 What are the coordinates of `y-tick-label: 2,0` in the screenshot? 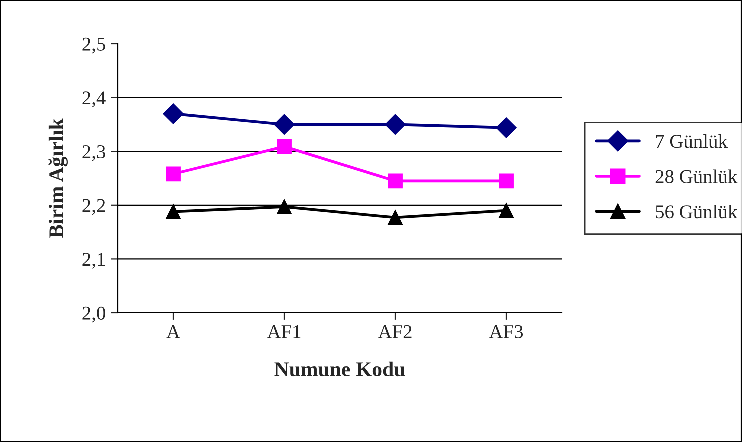 It's located at (94, 314).